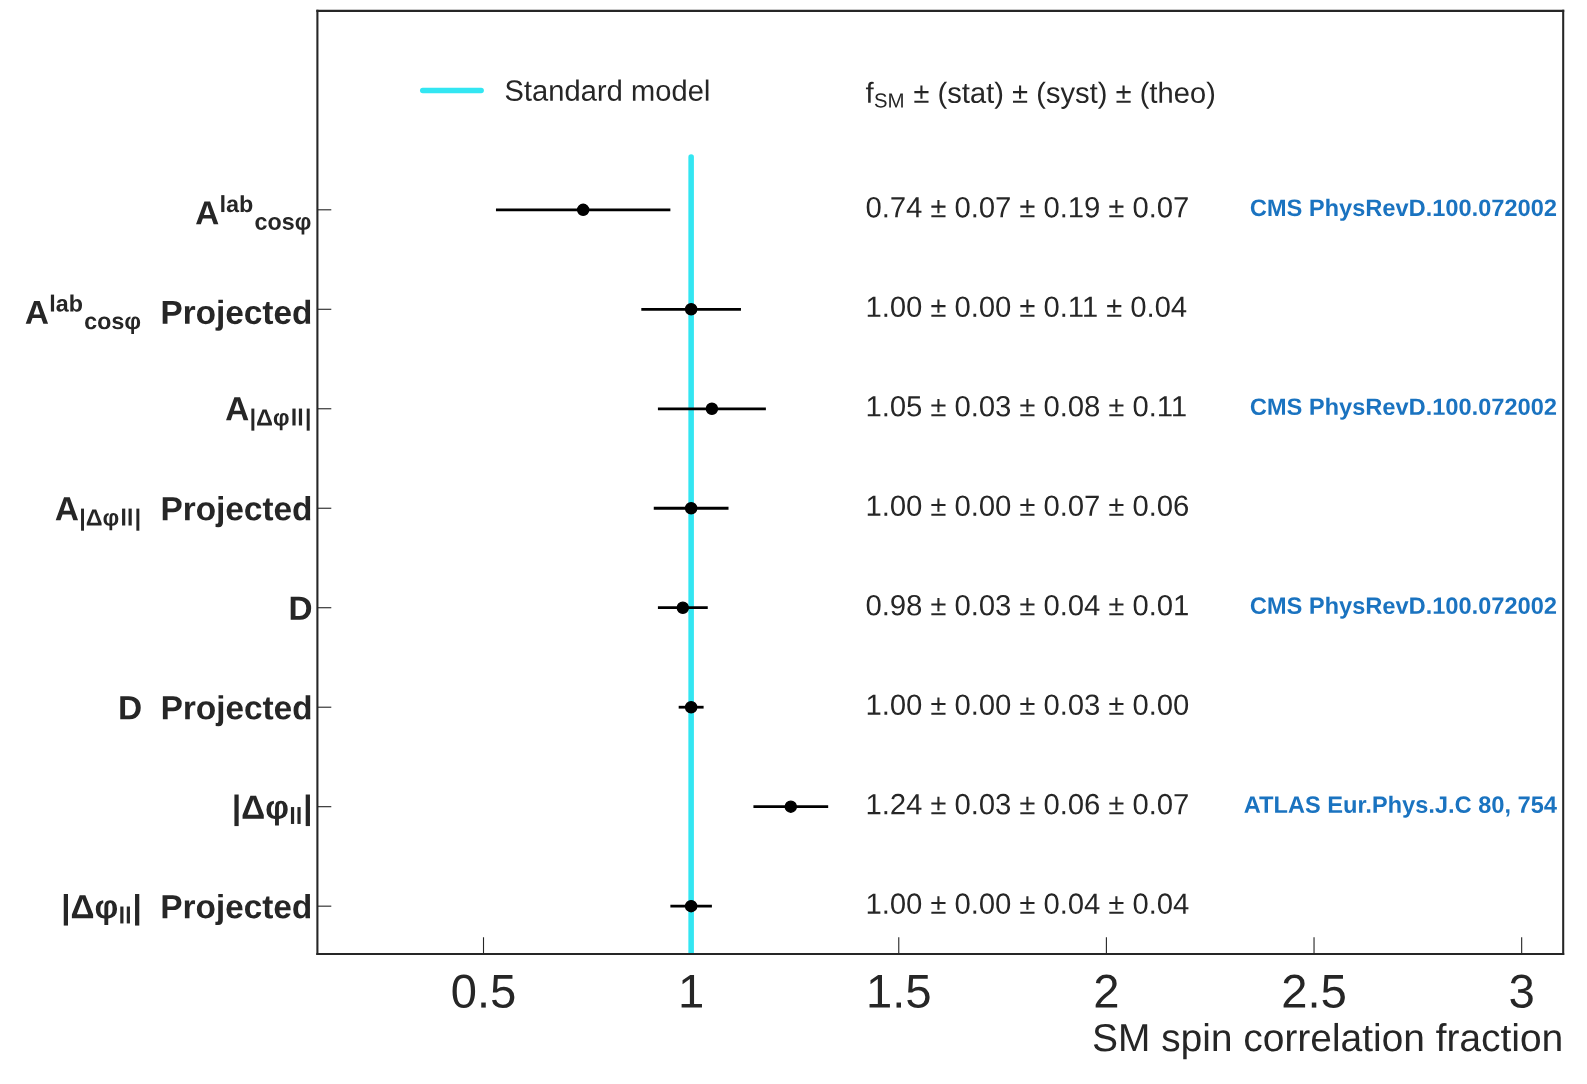 The height and width of the screenshot is (1084, 1587). Describe the element at coordinates (1027, 307) in the screenshot. I see `annotation: 1.00 ± 0.00 ± 0.11 ± 0.04` at that location.